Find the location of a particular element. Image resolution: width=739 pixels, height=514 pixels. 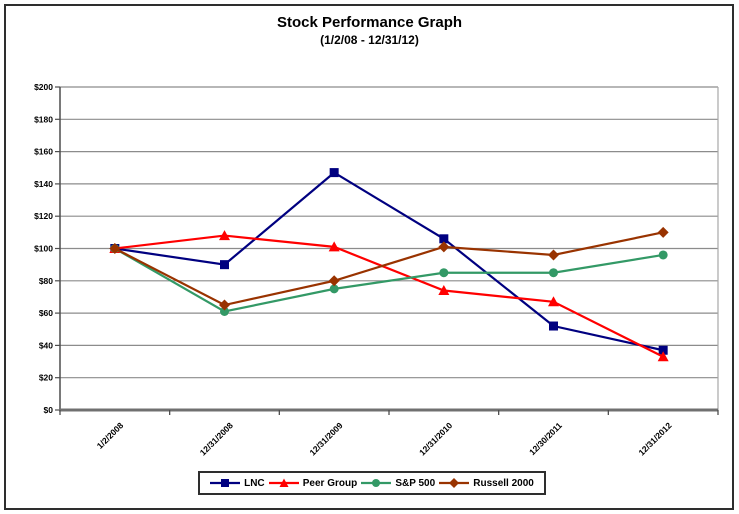

y-axis-label: $160 is located at coordinates (43, 152).